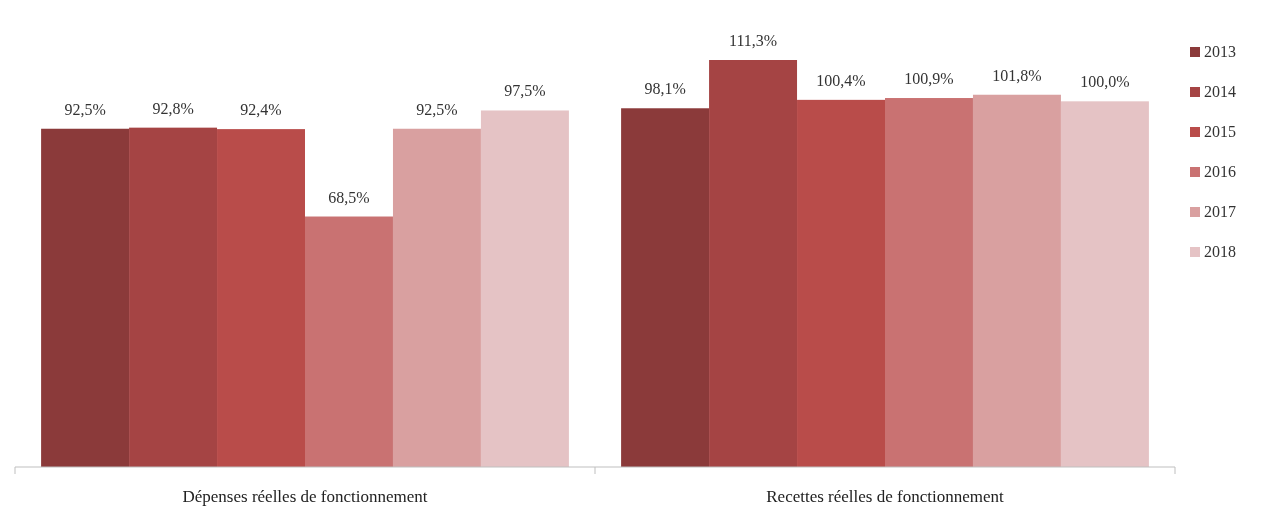 The image size is (1285, 514). Describe the element at coordinates (305, 496) in the screenshot. I see `x-tick-label: Dépenses réelles de fonctionnement` at that location.